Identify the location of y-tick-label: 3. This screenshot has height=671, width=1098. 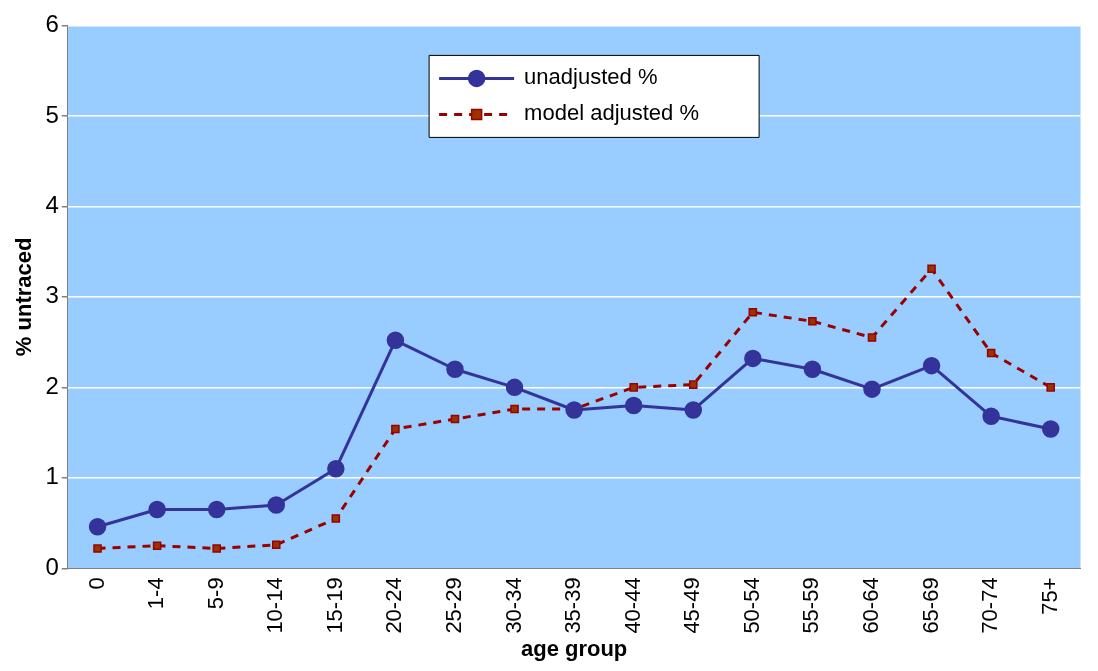
(52, 295).